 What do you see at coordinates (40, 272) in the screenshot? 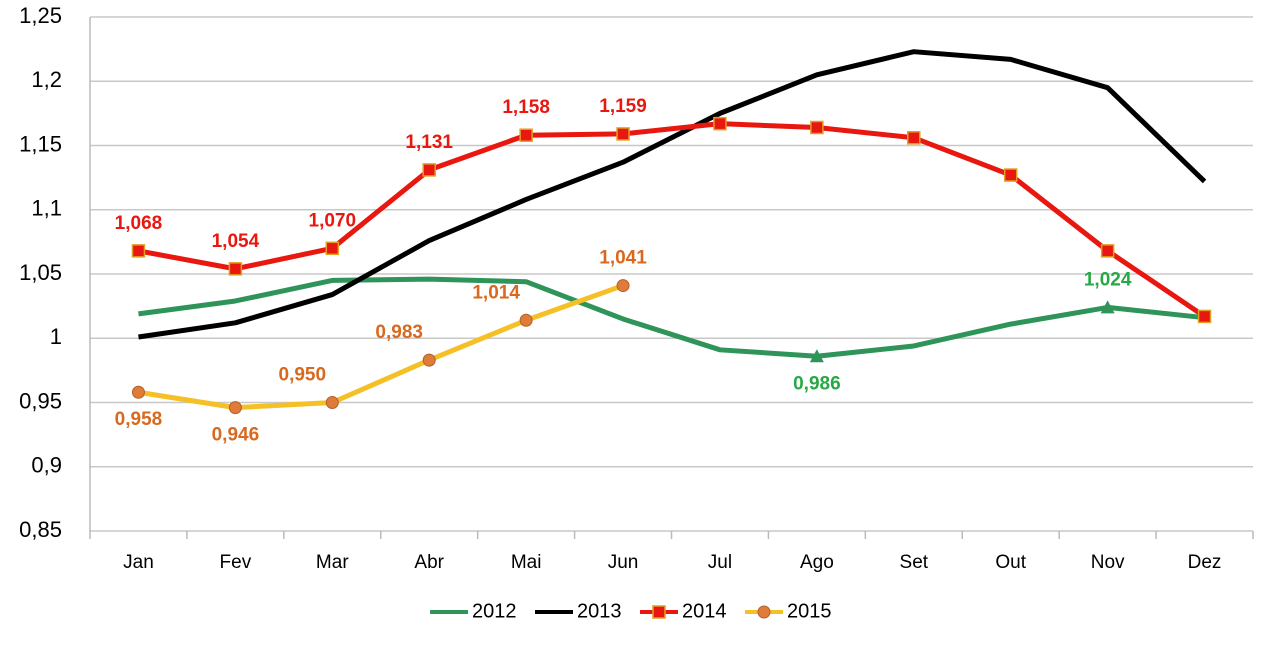
I see `y-tick-label: 1,05` at bounding box center [40, 272].